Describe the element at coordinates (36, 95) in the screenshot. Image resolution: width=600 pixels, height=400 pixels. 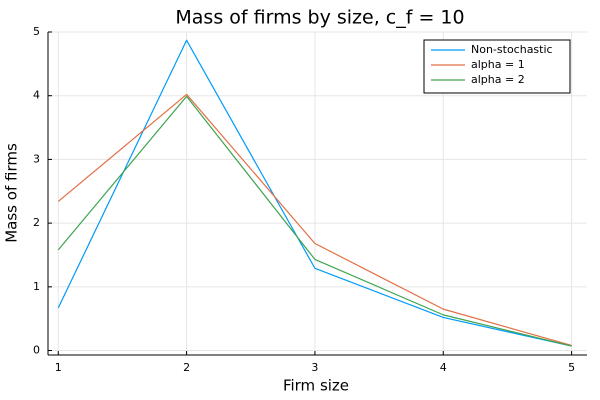
I see `y-tick-label: 4` at that location.